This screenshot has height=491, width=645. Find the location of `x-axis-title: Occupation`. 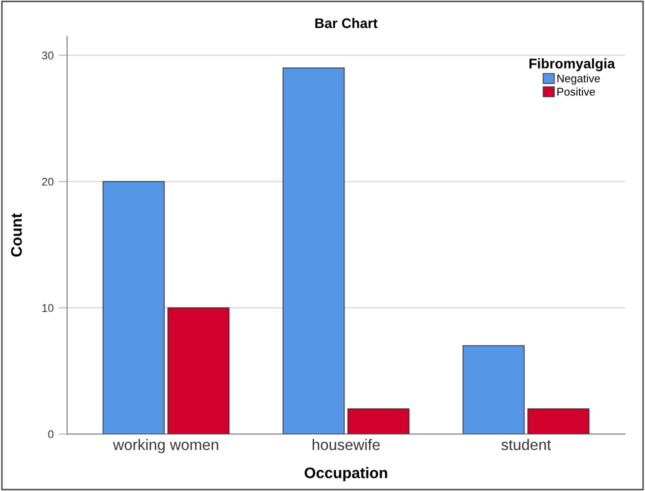

x-axis-title: Occupation is located at coordinates (346, 474).